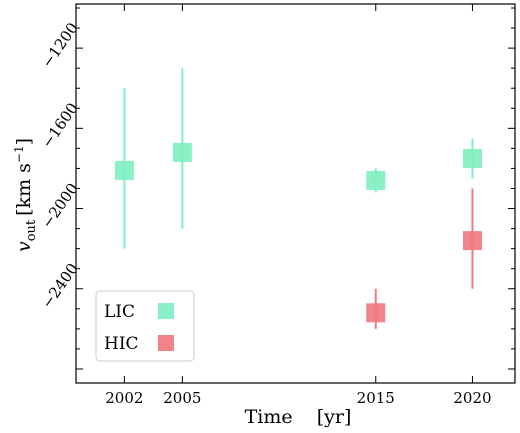 Image resolution: width=520 pixels, height=433 pixels. Describe the element at coordinates (472, 158) in the screenshot. I see `marker-lic-2020` at that location.